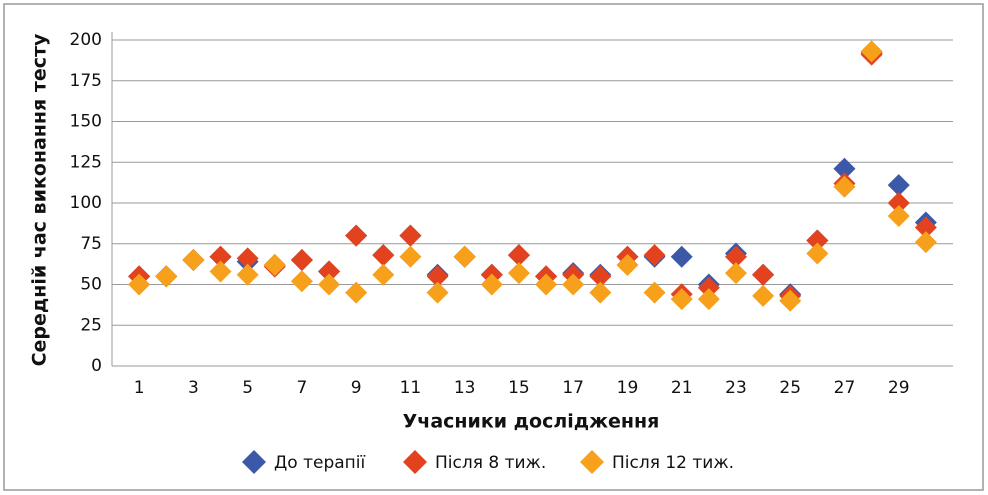  What do you see at coordinates (628, 388) in the screenshot?
I see `x-tick-label: 19` at bounding box center [628, 388].